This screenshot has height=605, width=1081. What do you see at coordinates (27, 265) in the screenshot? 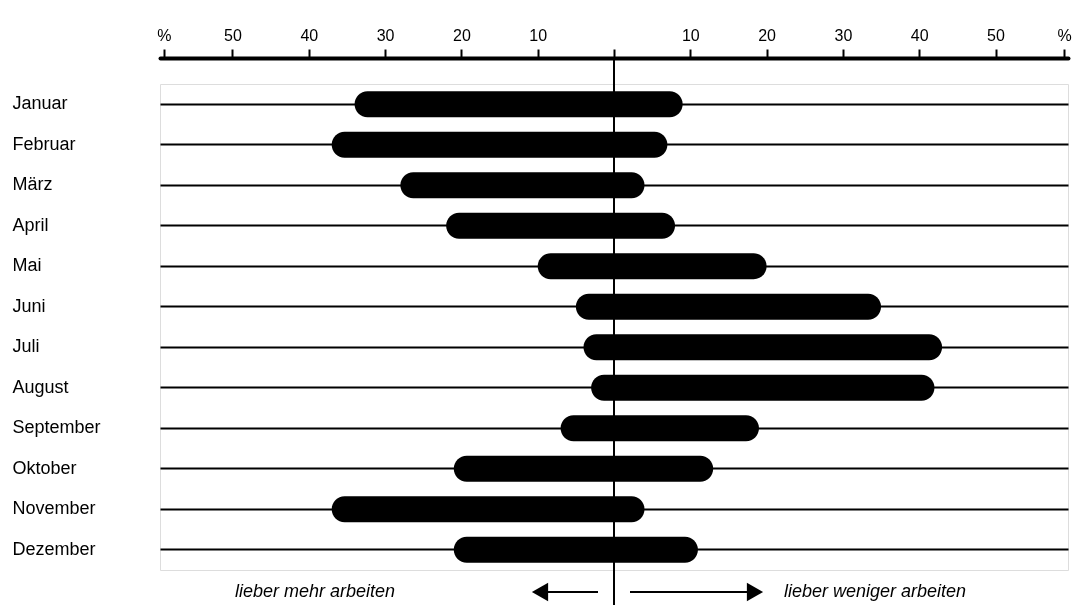
I see `y-tick-label: Mai` at bounding box center [27, 265].